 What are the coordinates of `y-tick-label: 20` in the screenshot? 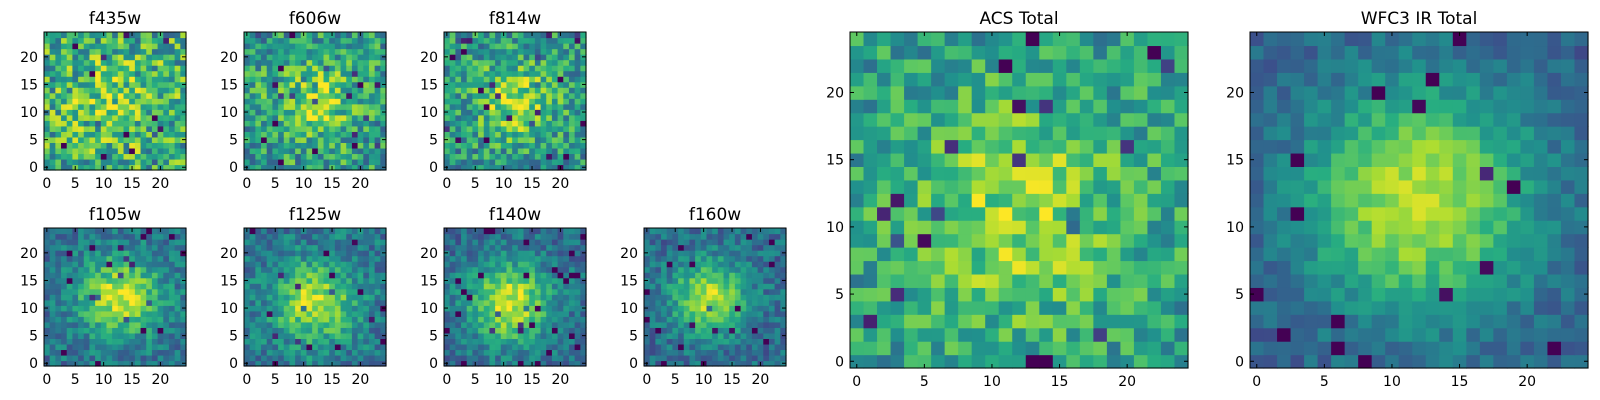 It's located at (429, 254).